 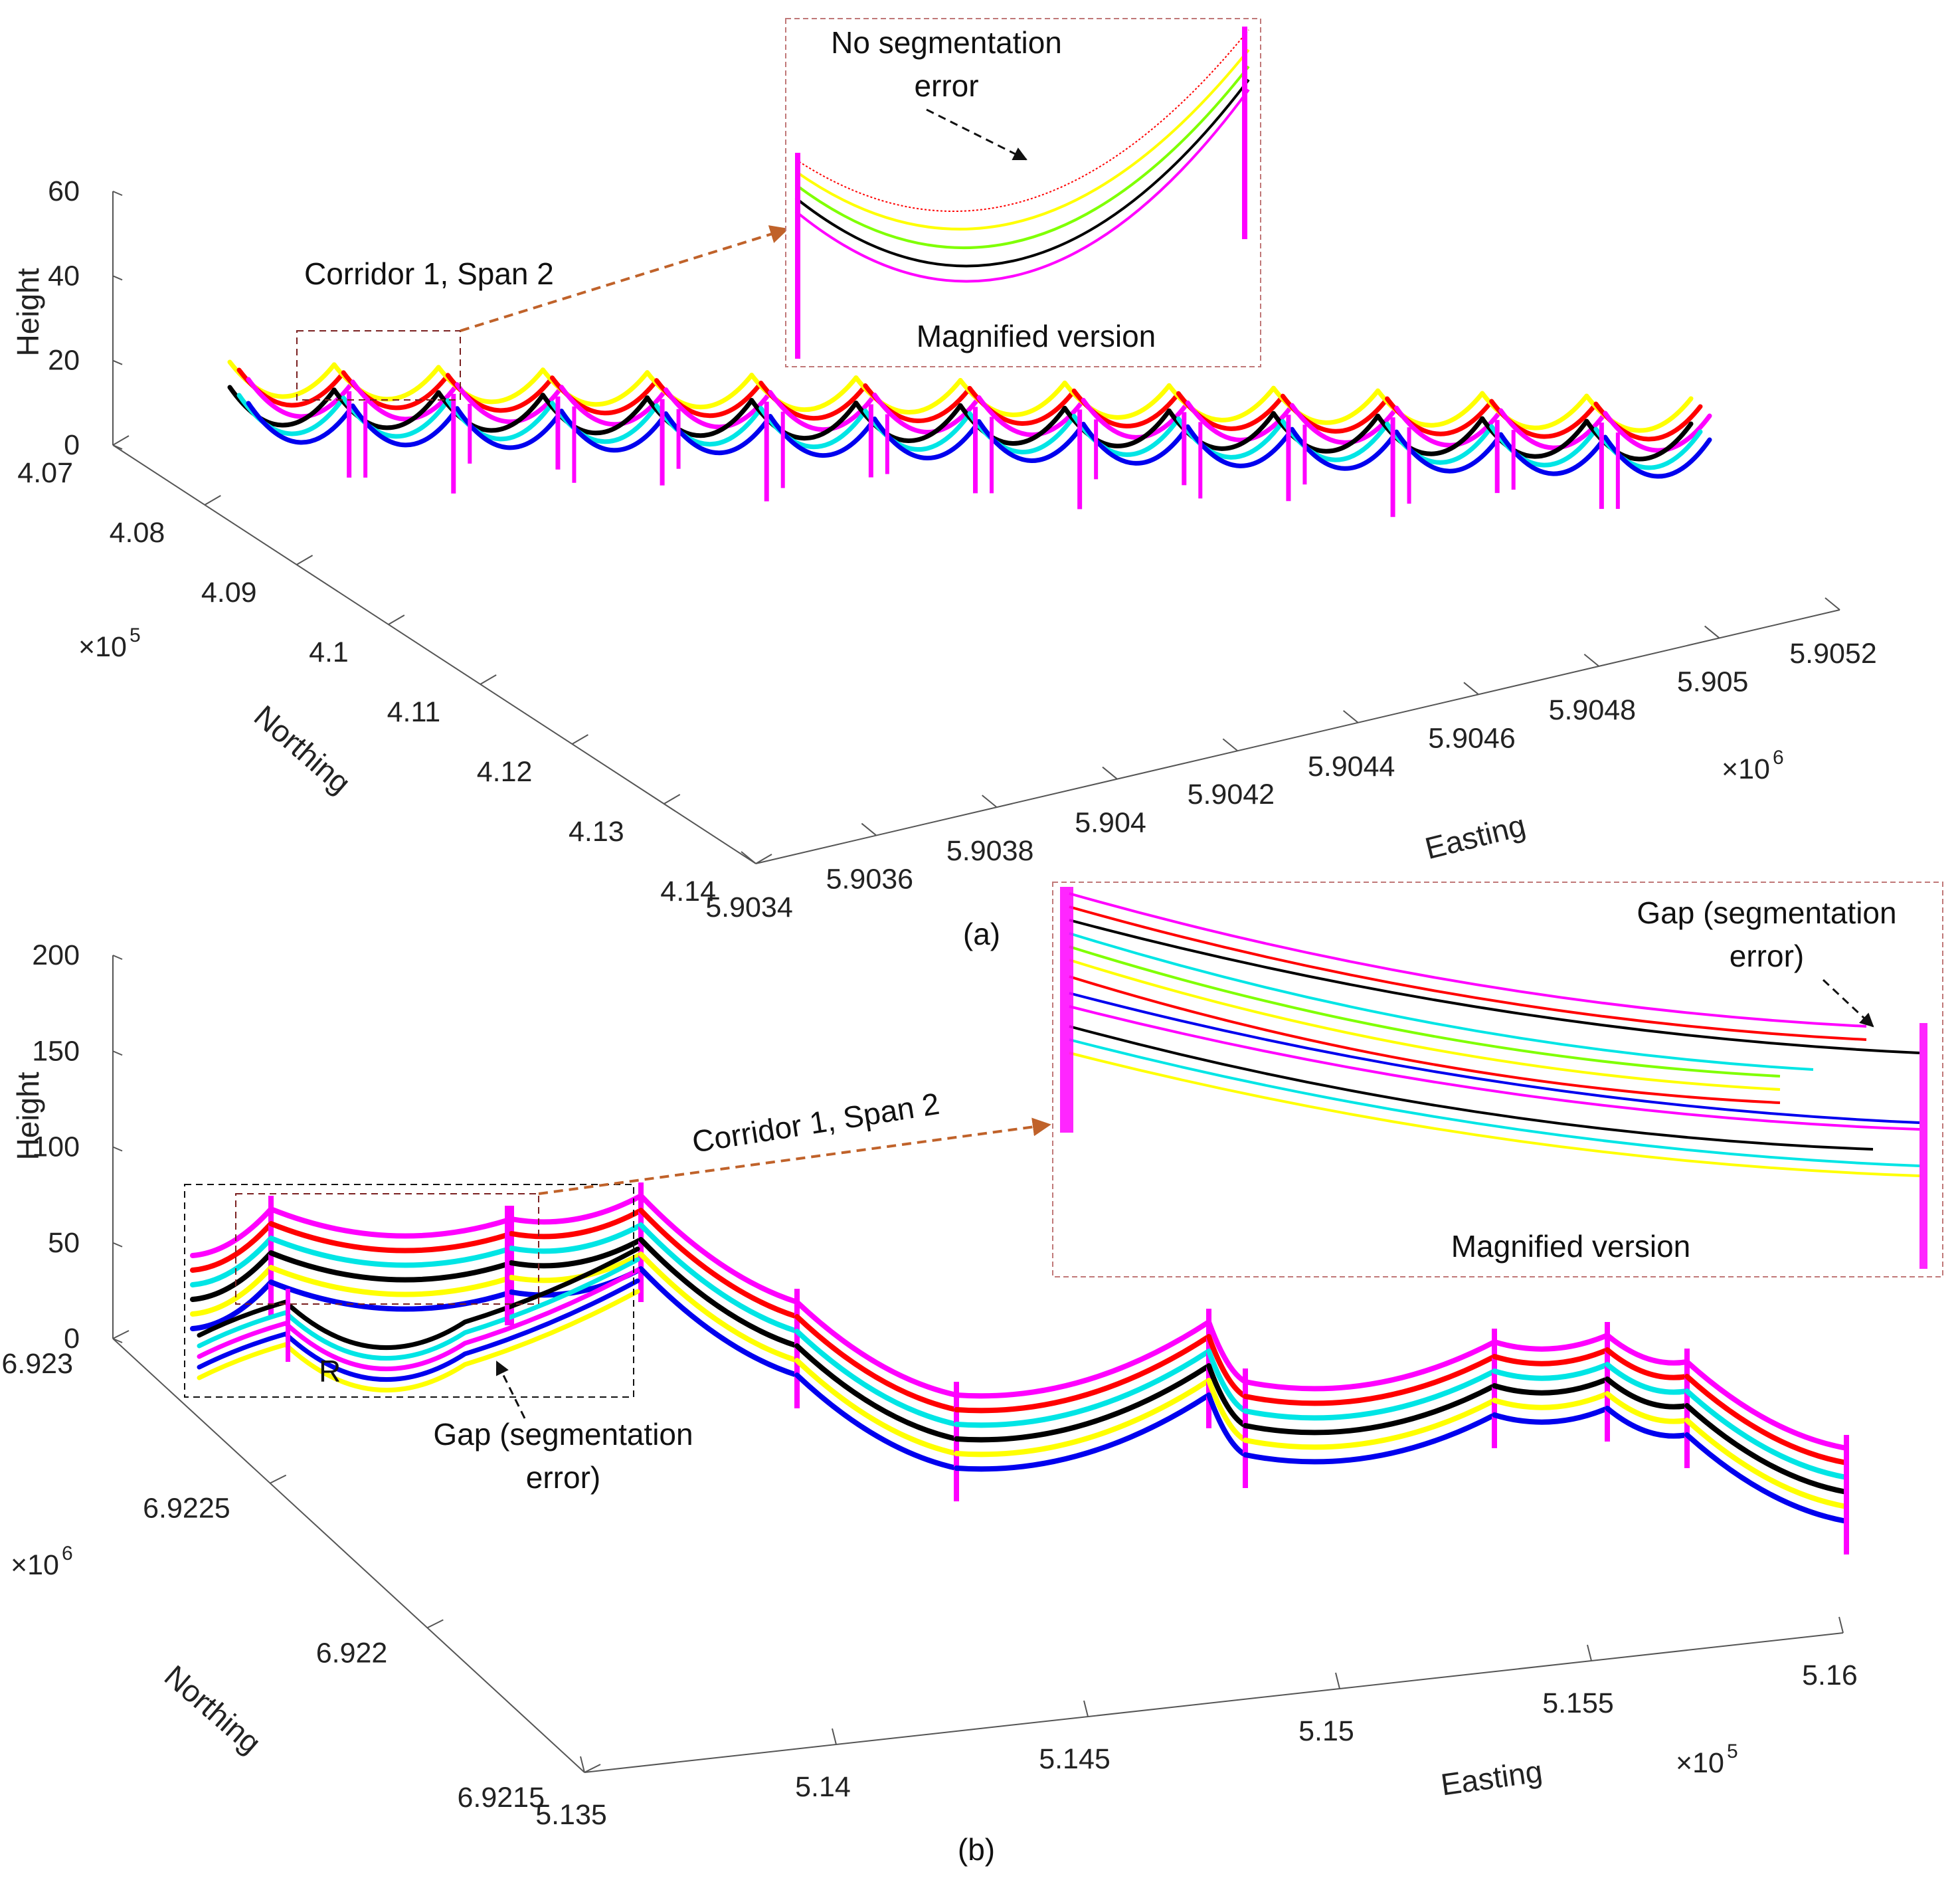 I want to click on panel-b-northing-ticks: 6.923 6.9225 6.922 6.9215, so click(x=301, y=1572).